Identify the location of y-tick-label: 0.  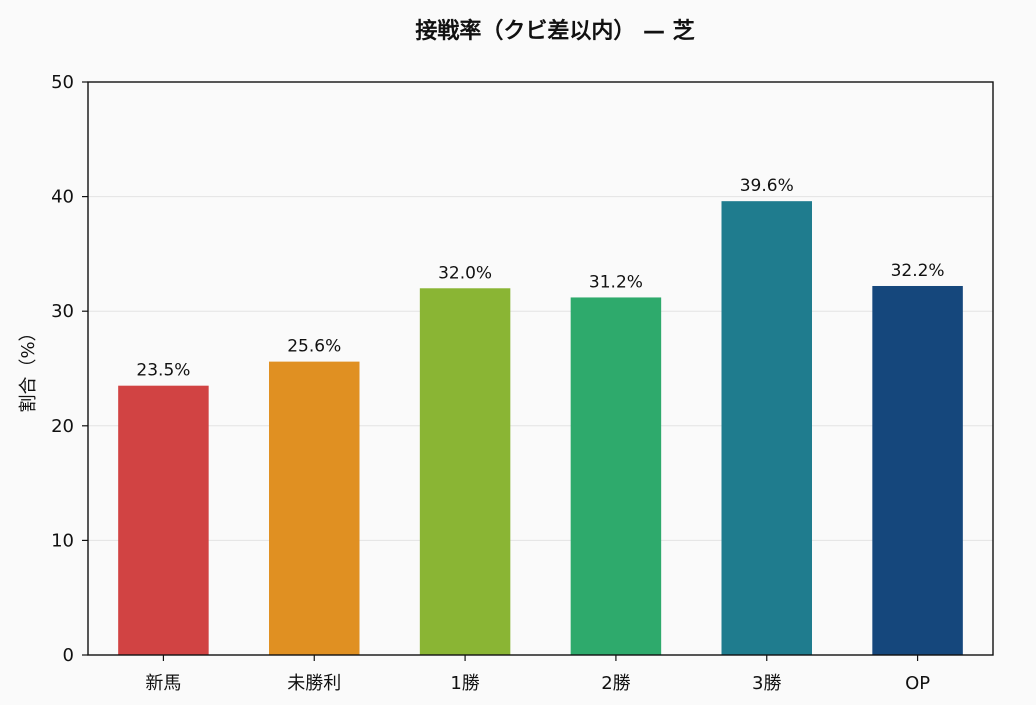
(68, 655).